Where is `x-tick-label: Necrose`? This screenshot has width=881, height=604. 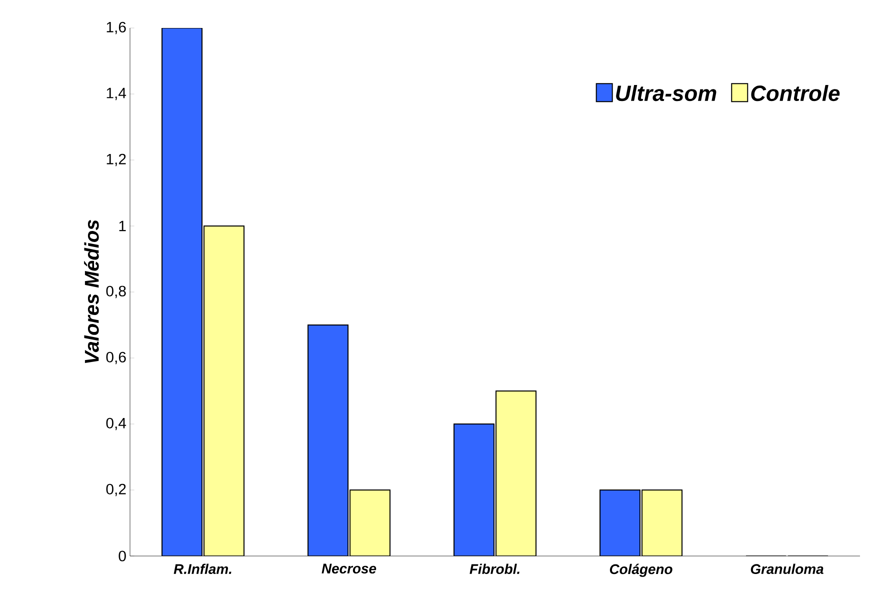
x-tick-label: Necrose is located at coordinates (349, 569).